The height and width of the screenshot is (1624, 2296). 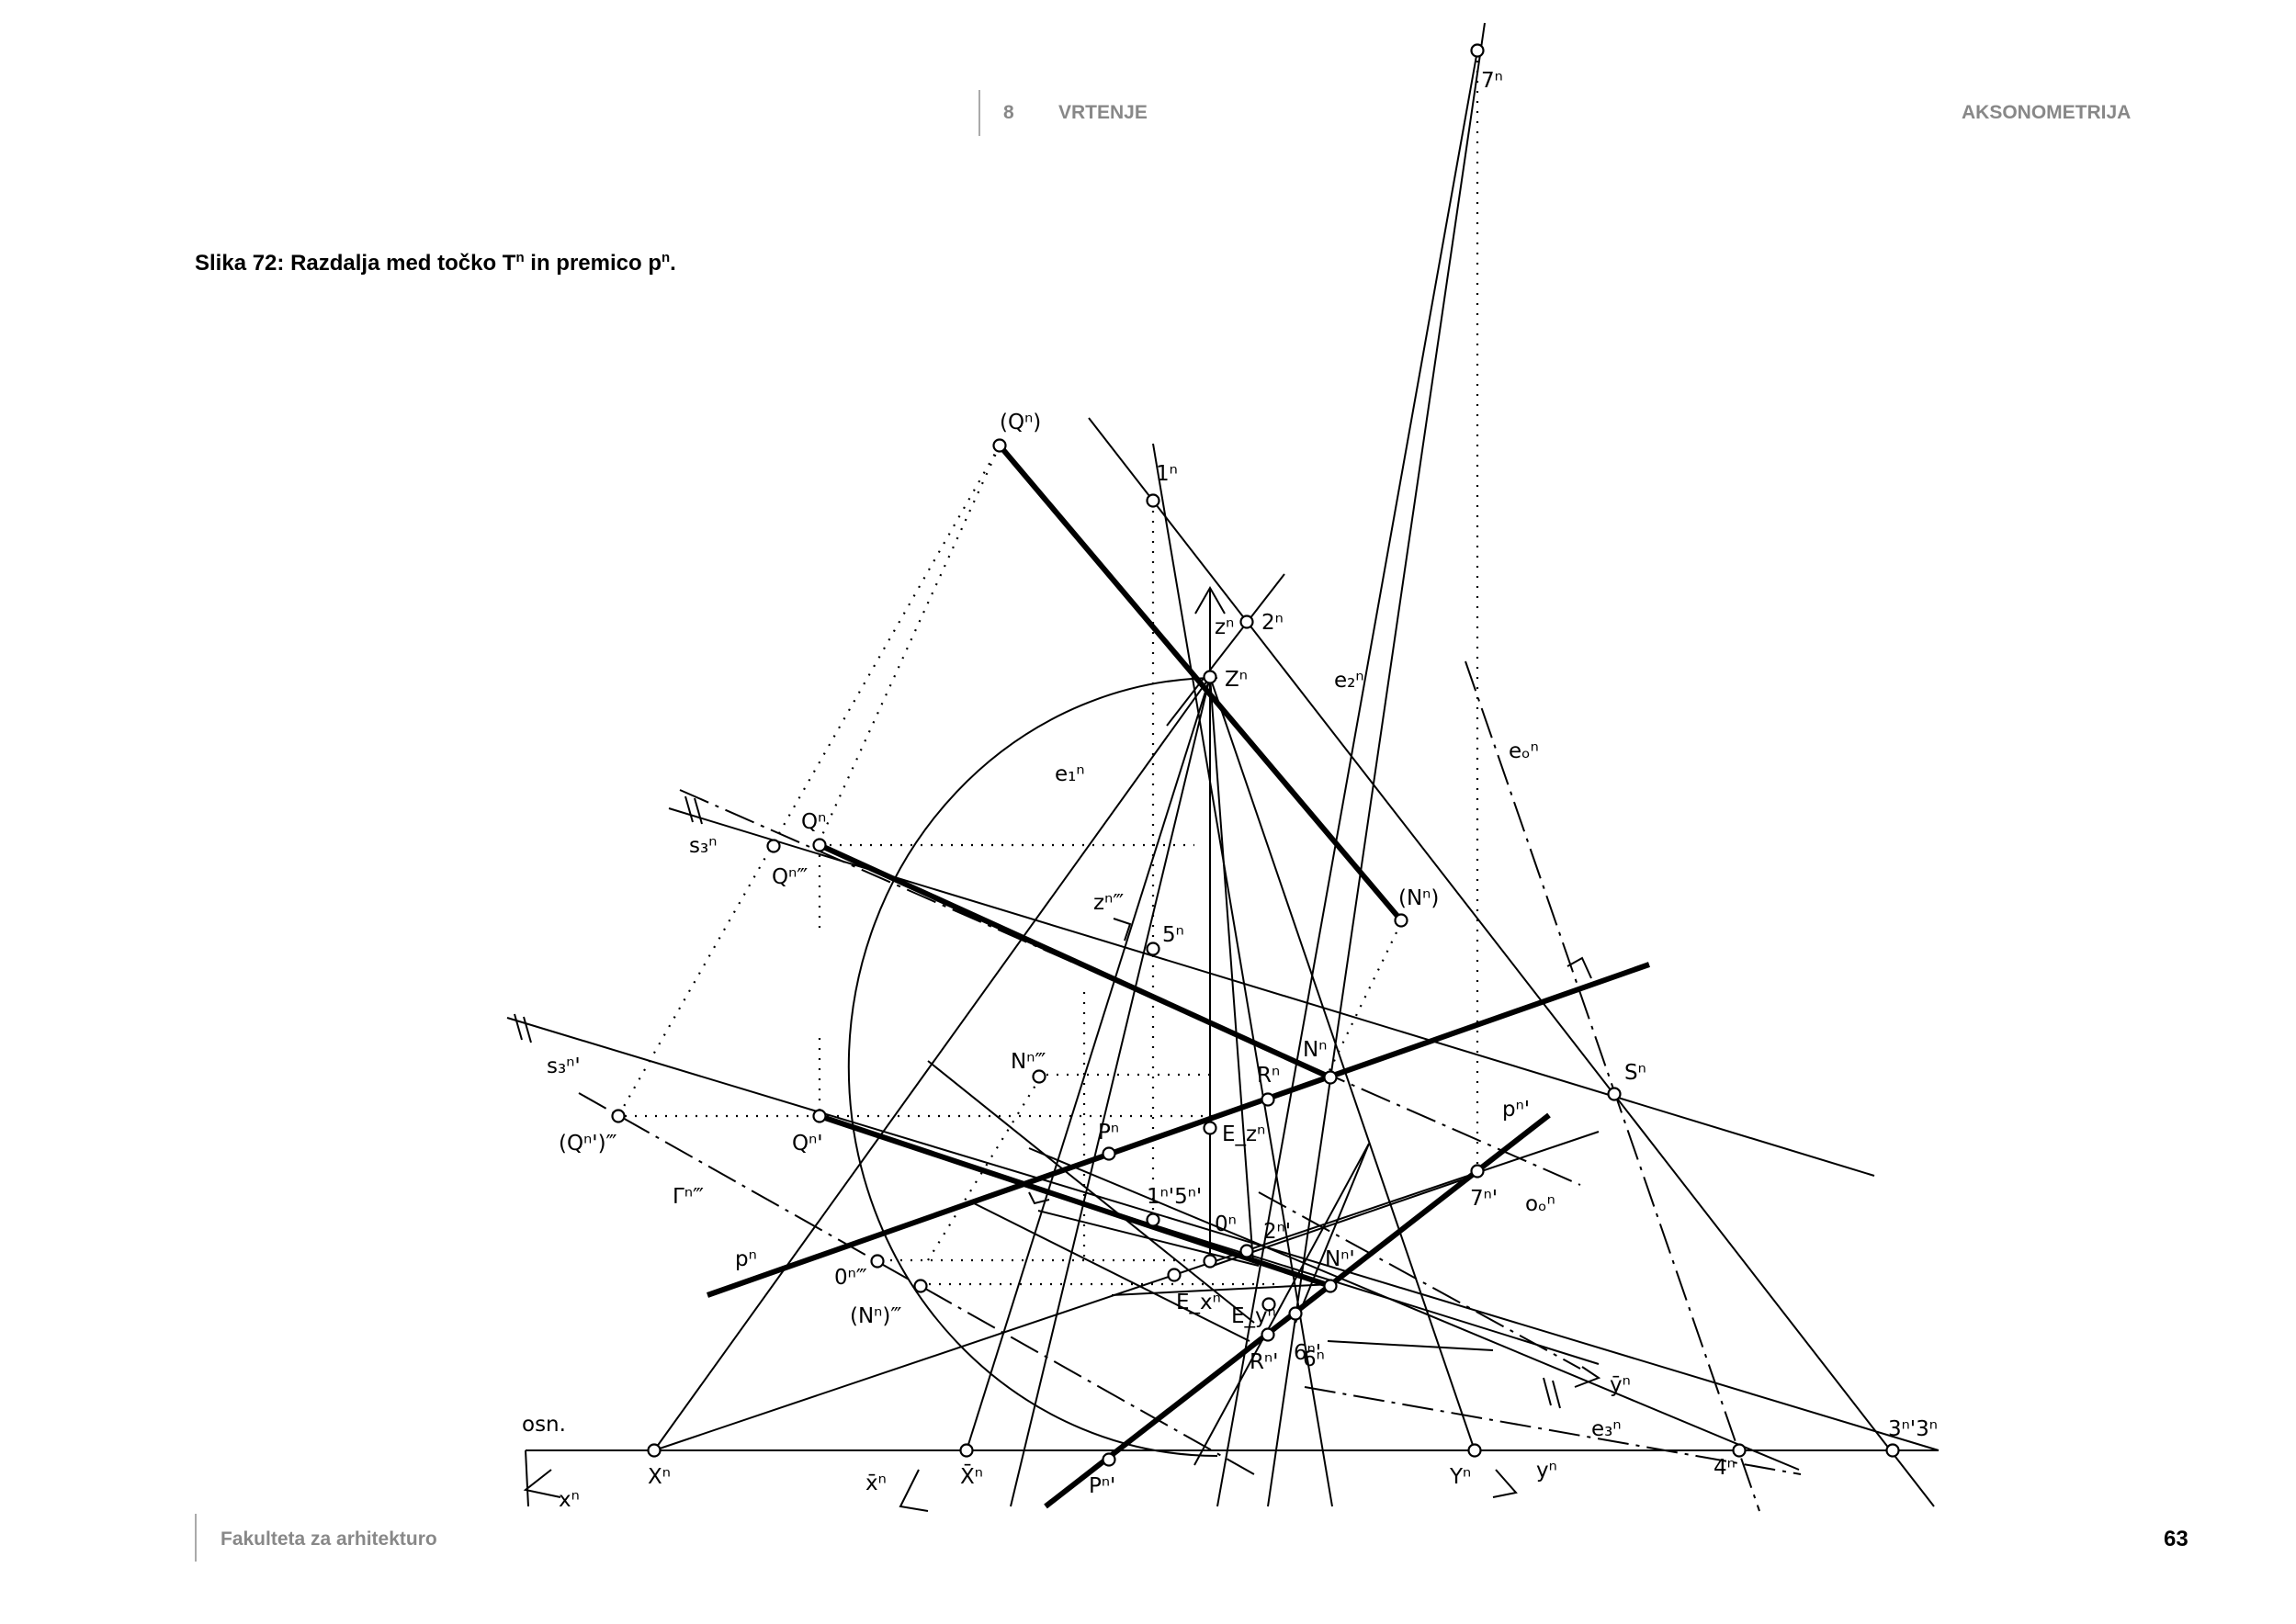 What do you see at coordinates (1153, 949) in the screenshot?
I see `point-5n` at bounding box center [1153, 949].